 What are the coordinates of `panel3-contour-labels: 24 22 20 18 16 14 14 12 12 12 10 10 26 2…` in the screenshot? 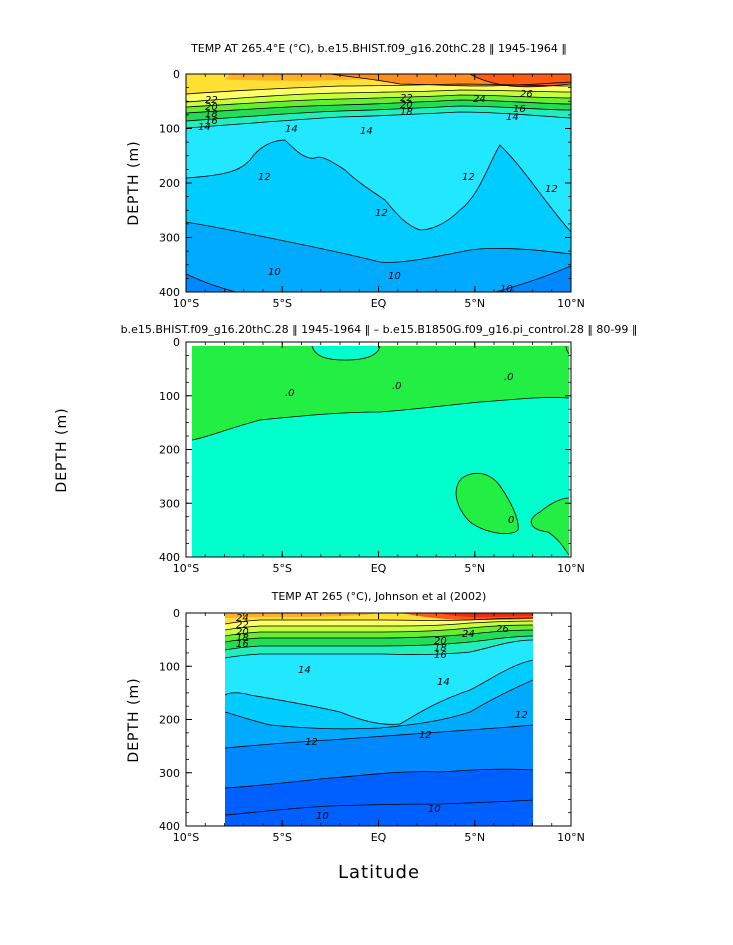 It's located at (382, 717).